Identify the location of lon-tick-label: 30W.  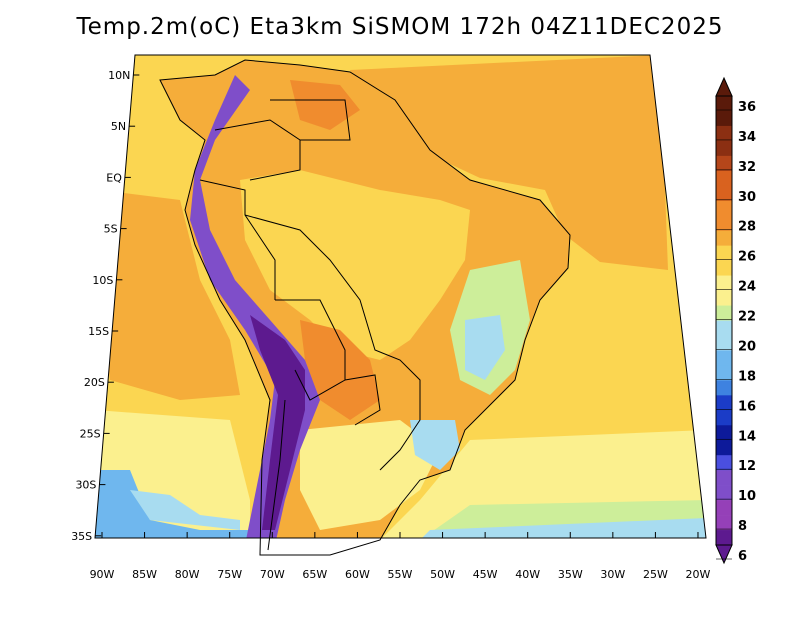
(612, 574).